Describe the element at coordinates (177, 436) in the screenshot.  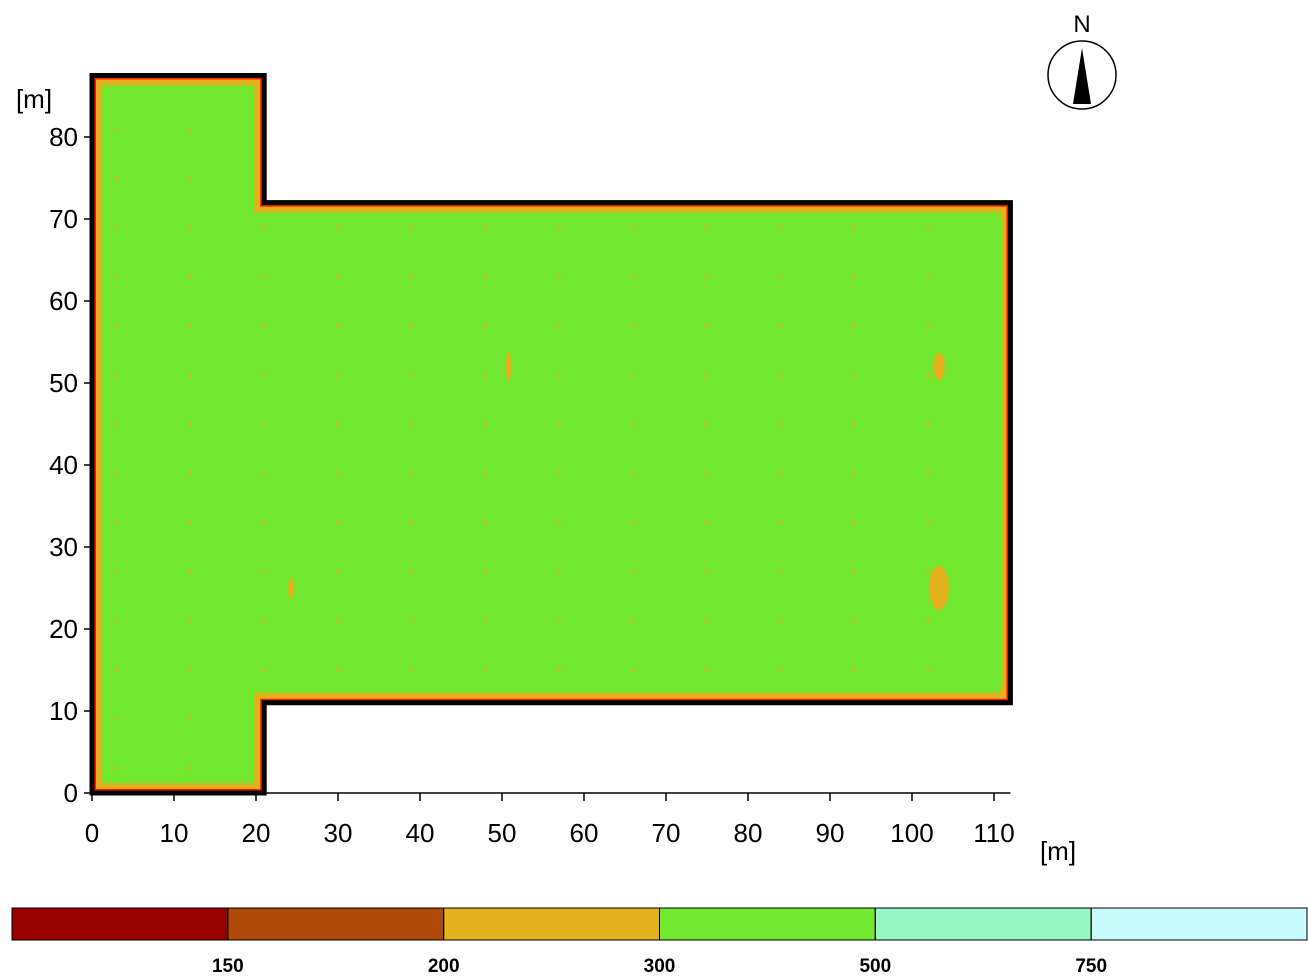
I see `inner-region` at that location.